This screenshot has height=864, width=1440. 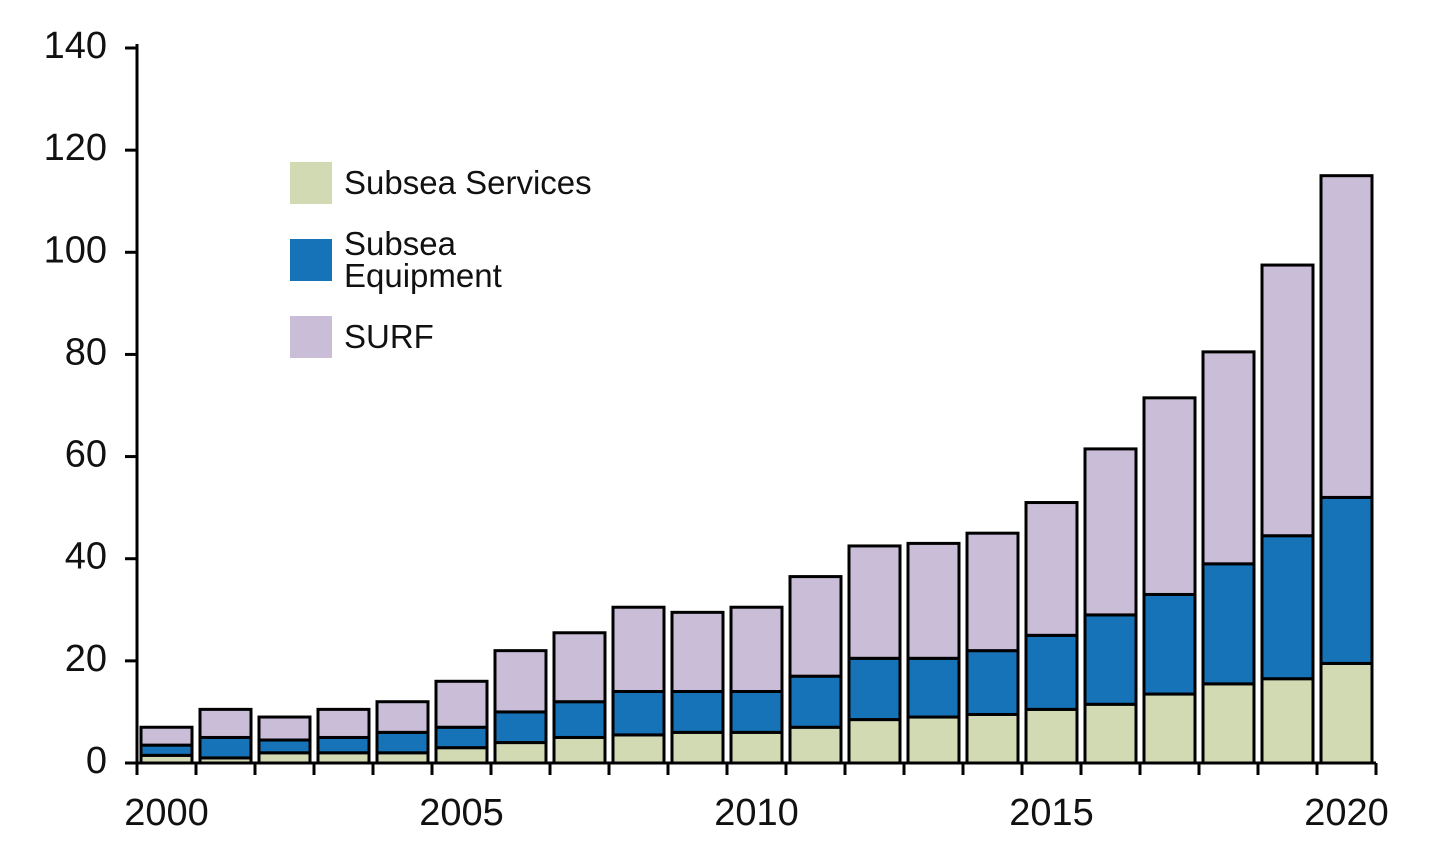 What do you see at coordinates (86, 557) in the screenshot?
I see `y-tick-label: 40` at bounding box center [86, 557].